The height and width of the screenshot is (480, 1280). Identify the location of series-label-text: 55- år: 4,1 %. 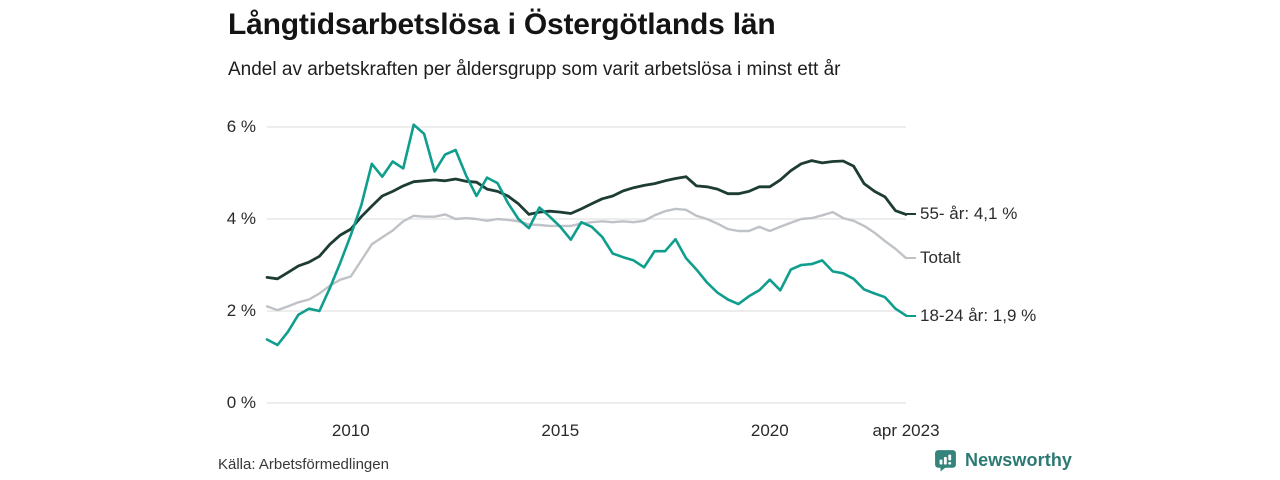
(969, 214).